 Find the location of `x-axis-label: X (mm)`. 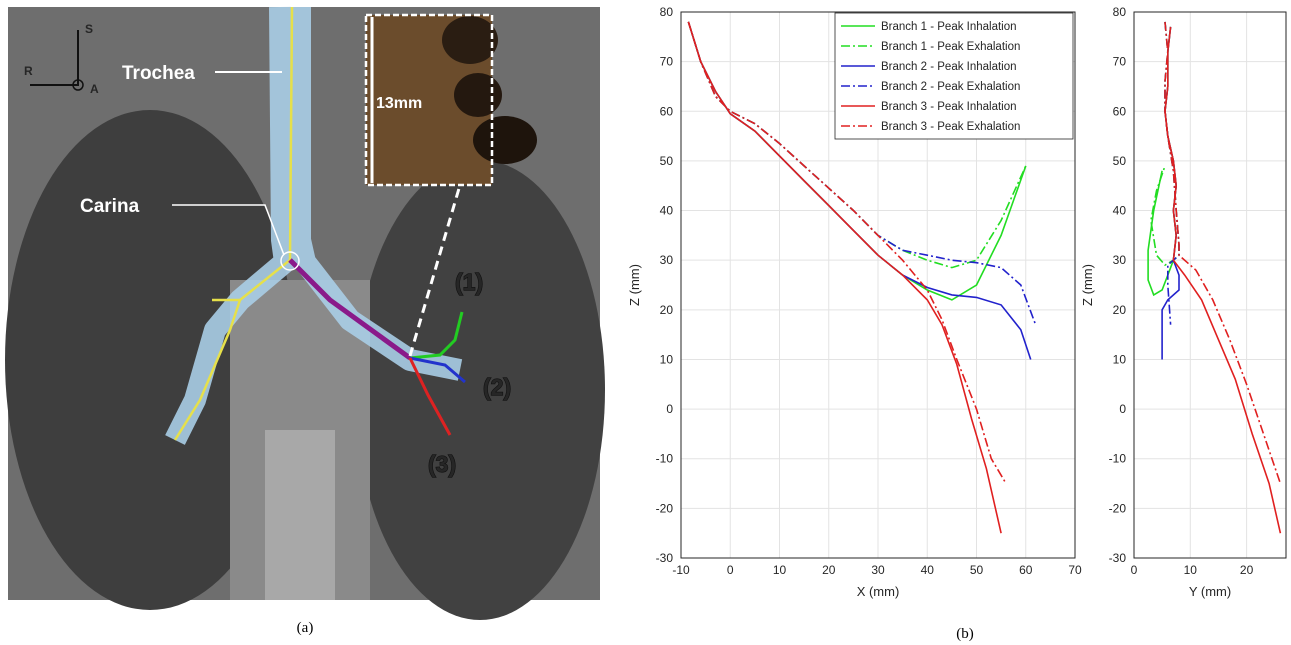

x-axis-label: X (mm) is located at coordinates (878, 591).